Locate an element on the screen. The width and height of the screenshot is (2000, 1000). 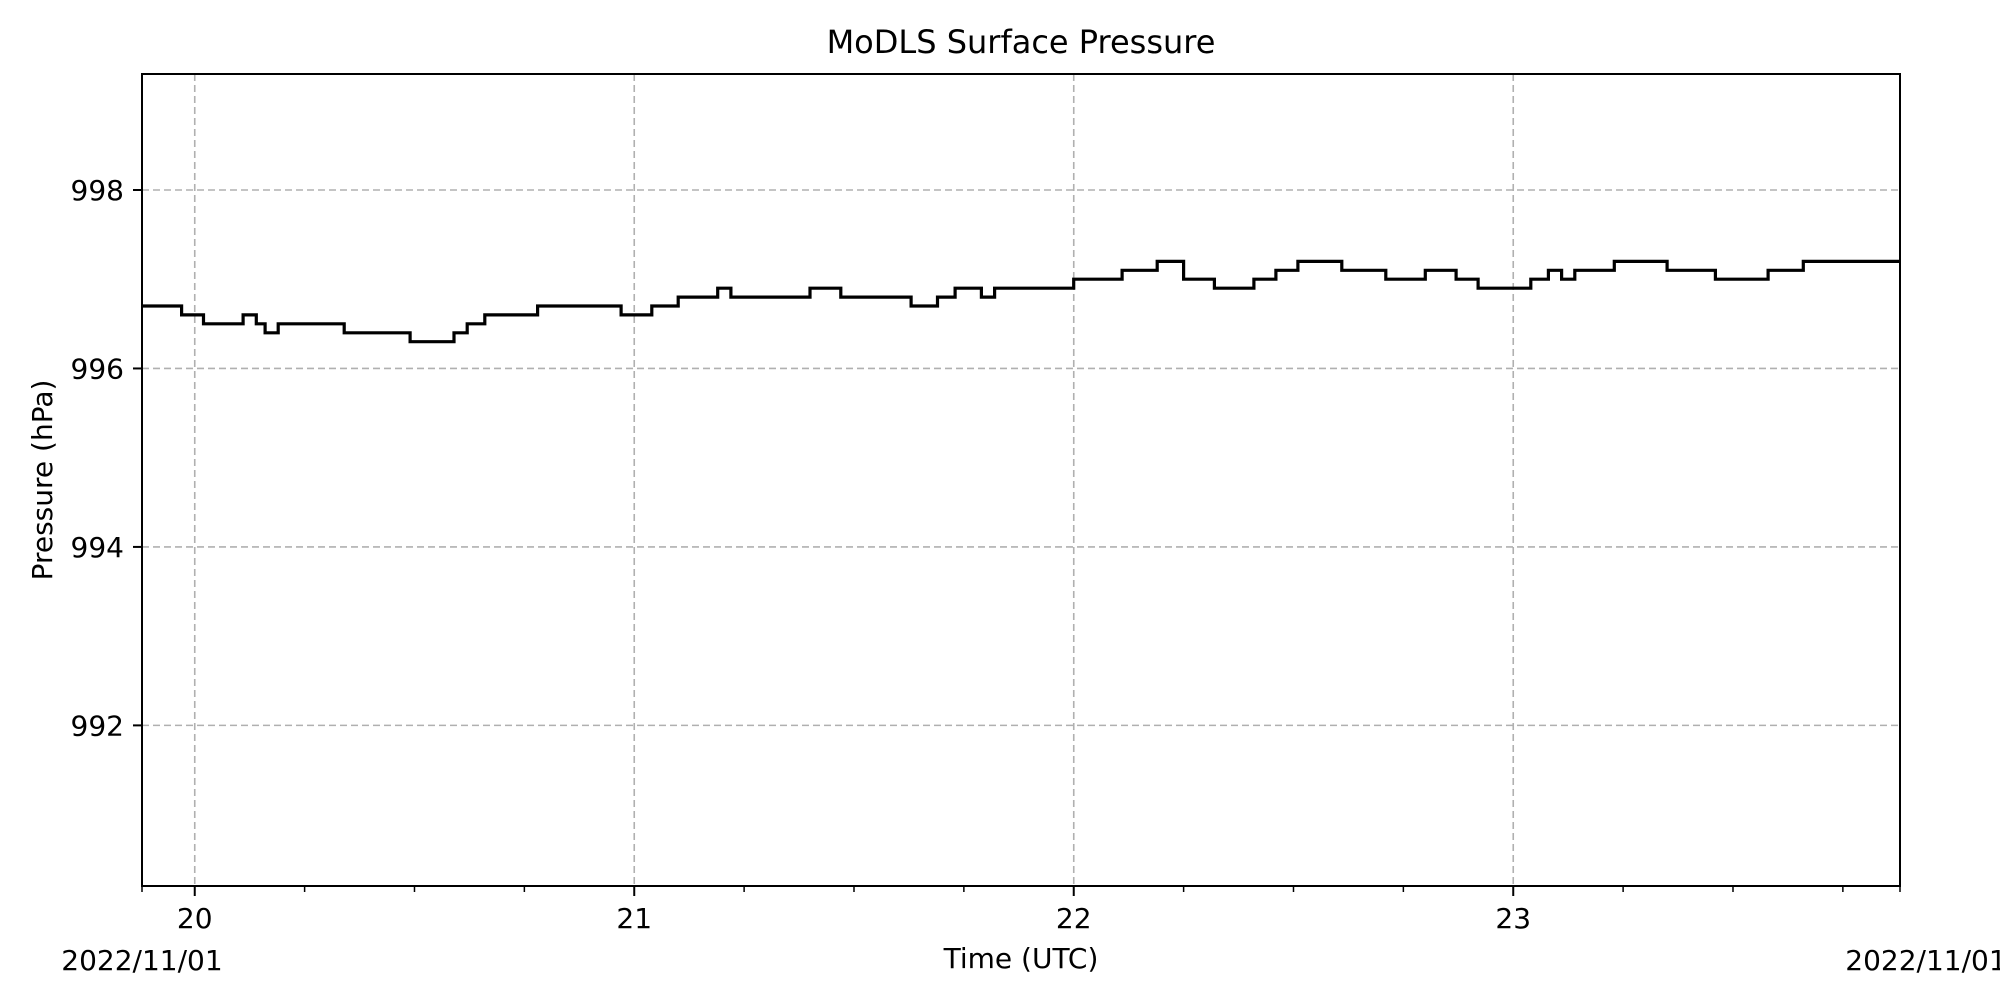
y-axis-label: Pressure (hPa) is located at coordinates (42, 480).